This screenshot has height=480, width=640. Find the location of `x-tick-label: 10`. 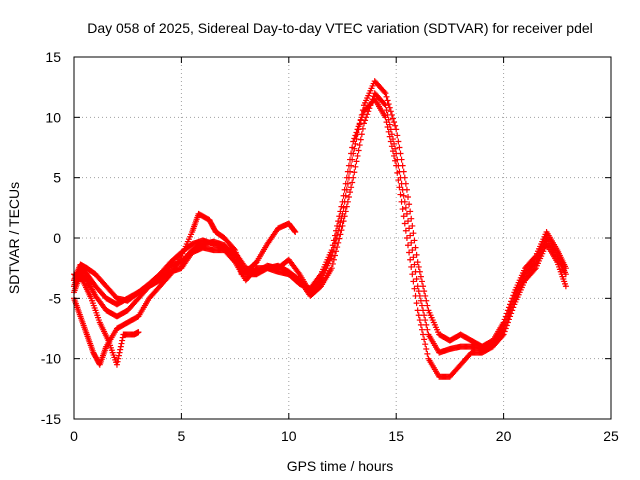

x-tick-label: 10 is located at coordinates (289, 436).